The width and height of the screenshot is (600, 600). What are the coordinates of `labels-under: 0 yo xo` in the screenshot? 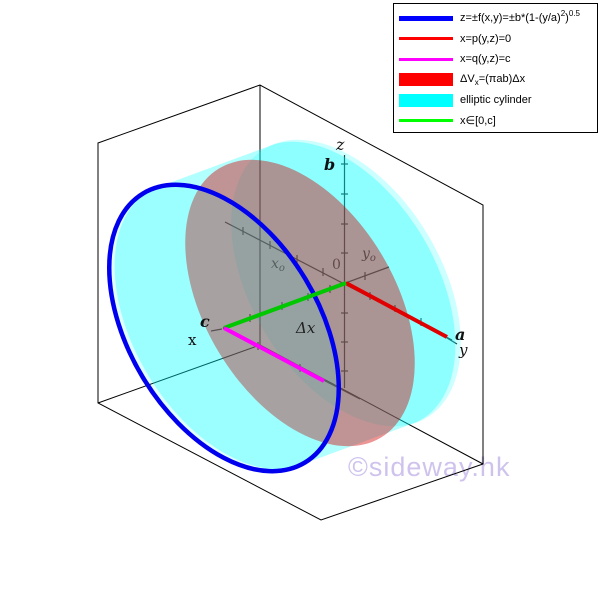 It's located at (323, 260).